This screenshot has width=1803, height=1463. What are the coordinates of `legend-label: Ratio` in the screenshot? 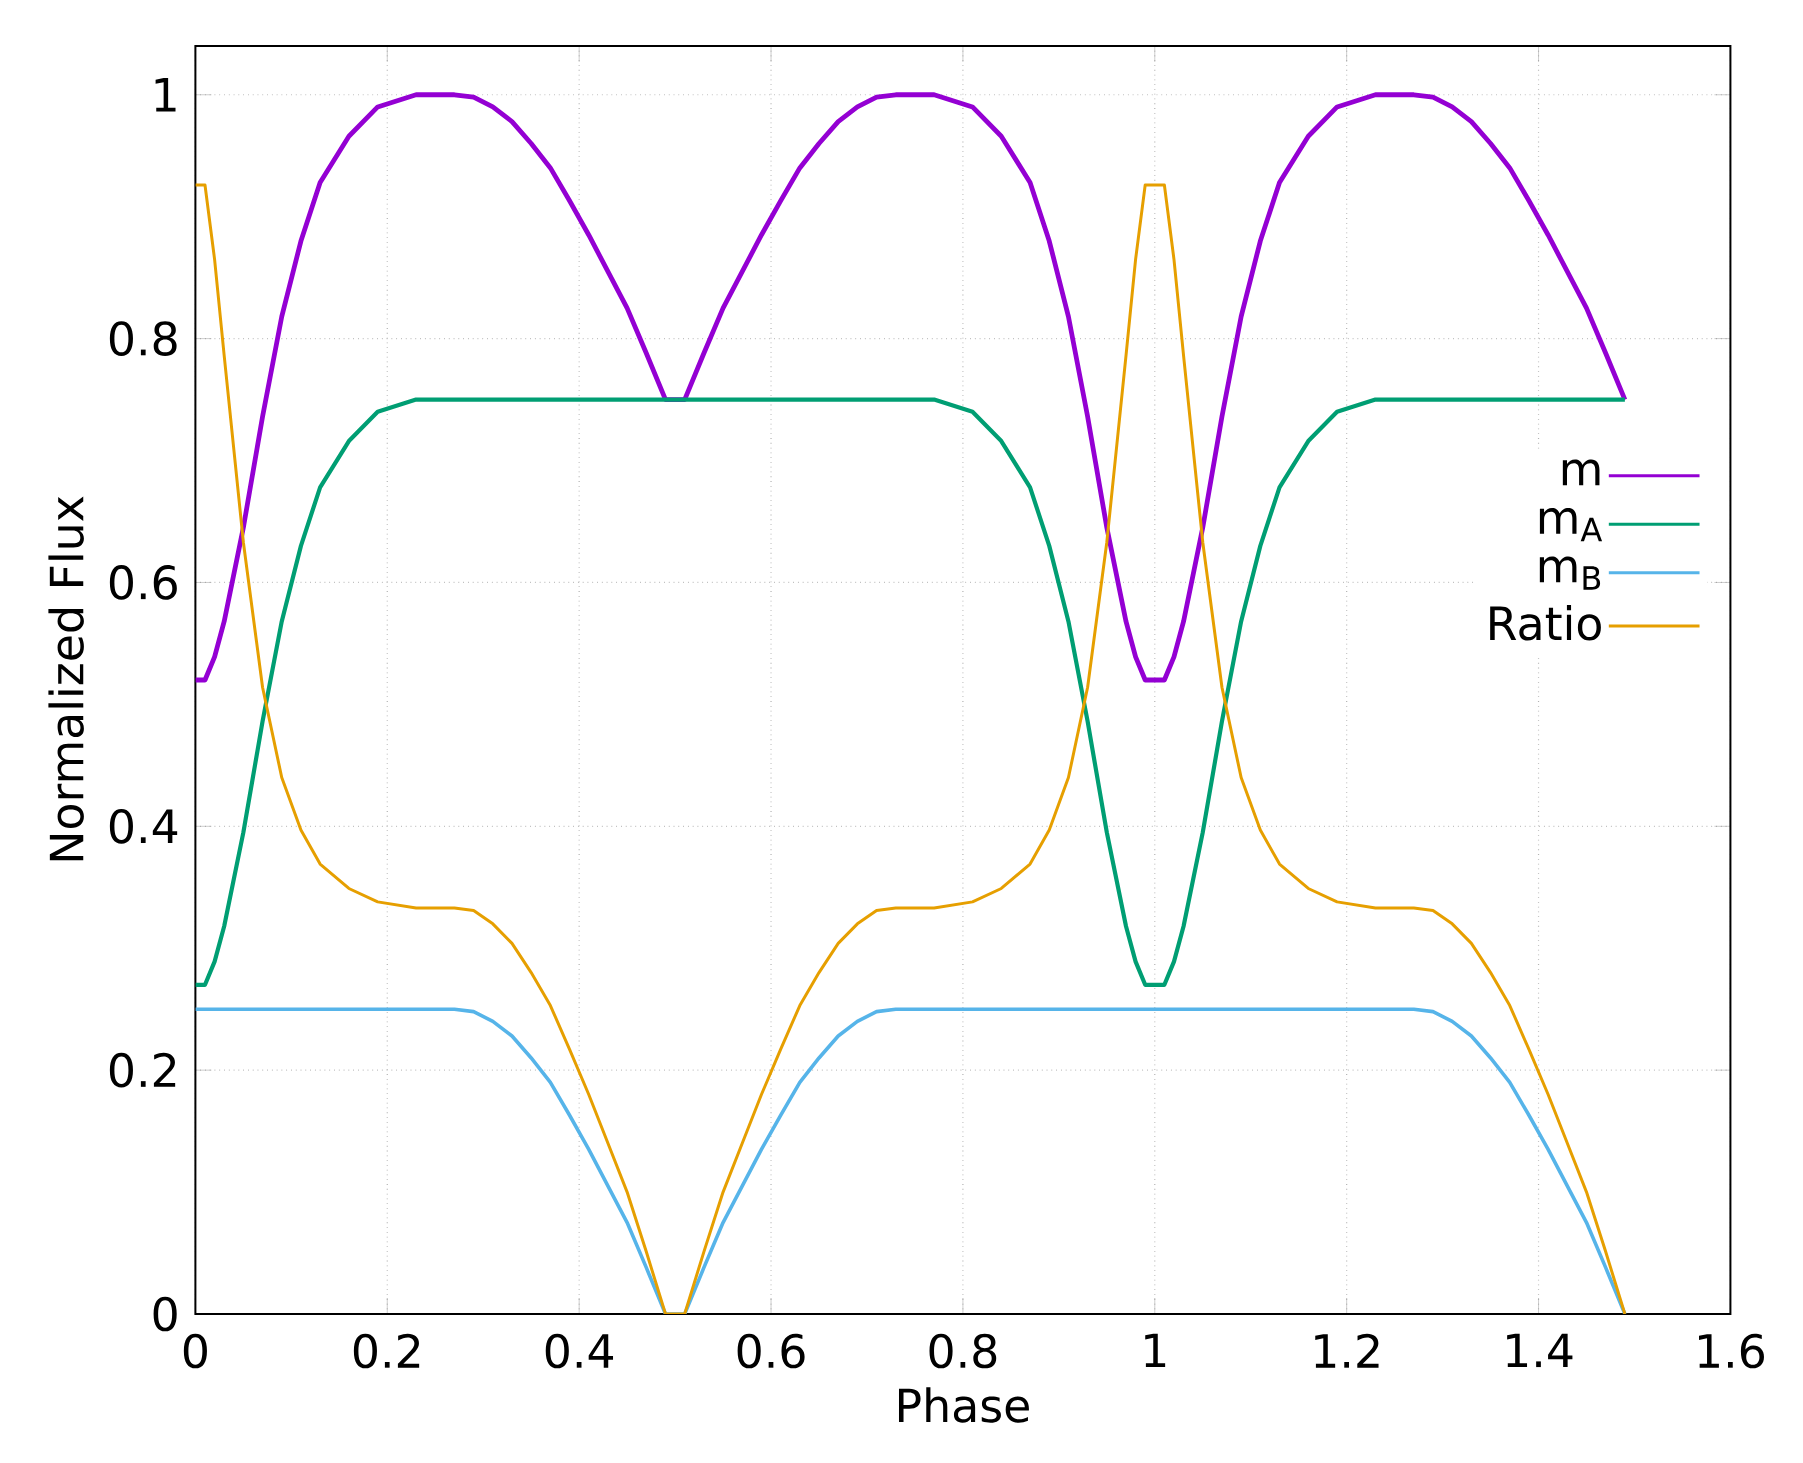 It's located at (1545, 623).